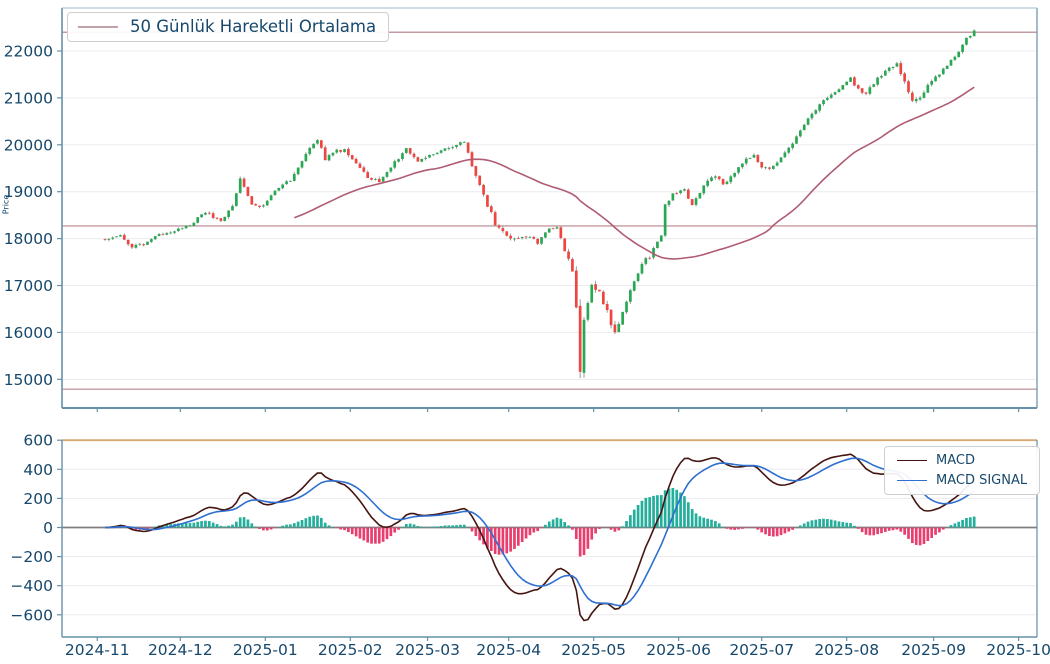  Describe the element at coordinates (38, 499) in the screenshot. I see `svg-text: 200` at that location.